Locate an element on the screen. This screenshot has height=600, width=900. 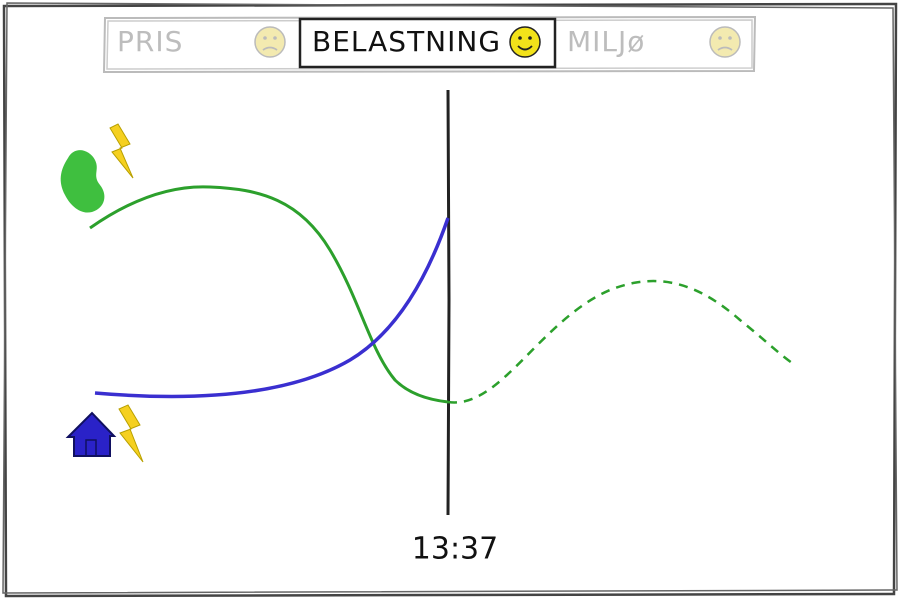
tab: MILJø is located at coordinates (654, 41).